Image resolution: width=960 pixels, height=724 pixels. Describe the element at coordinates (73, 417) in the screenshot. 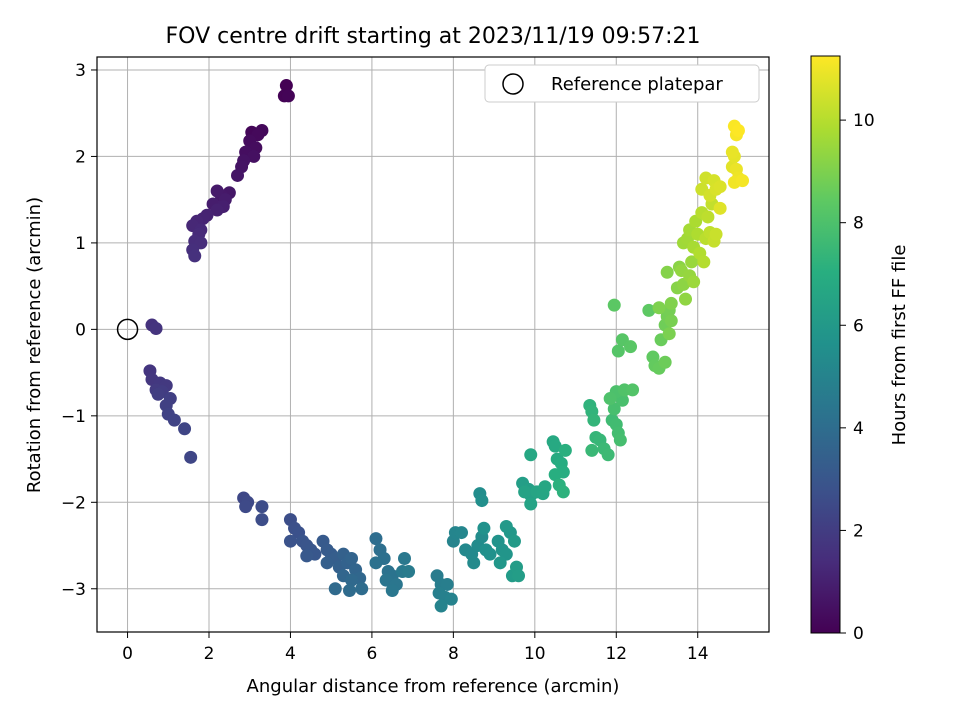

I see `y-tick-label: −1` at that location.